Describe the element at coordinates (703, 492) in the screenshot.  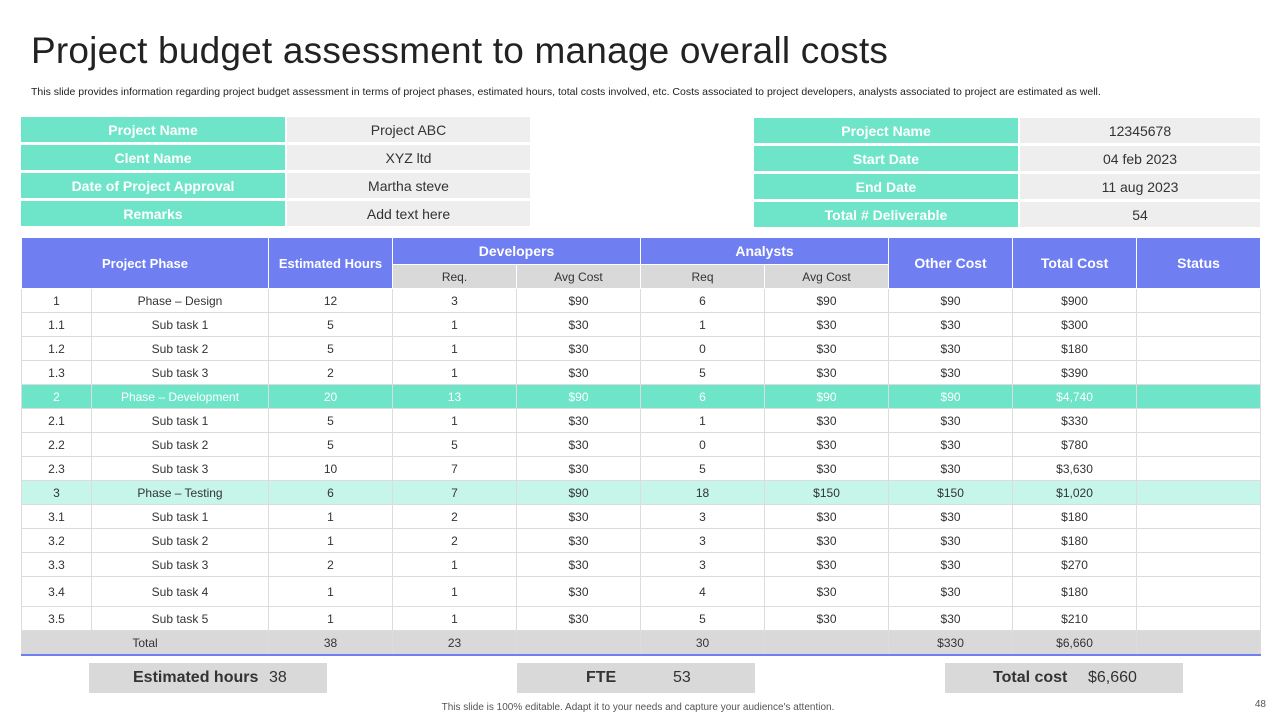
I see `cell-analyst-req: 18` at that location.